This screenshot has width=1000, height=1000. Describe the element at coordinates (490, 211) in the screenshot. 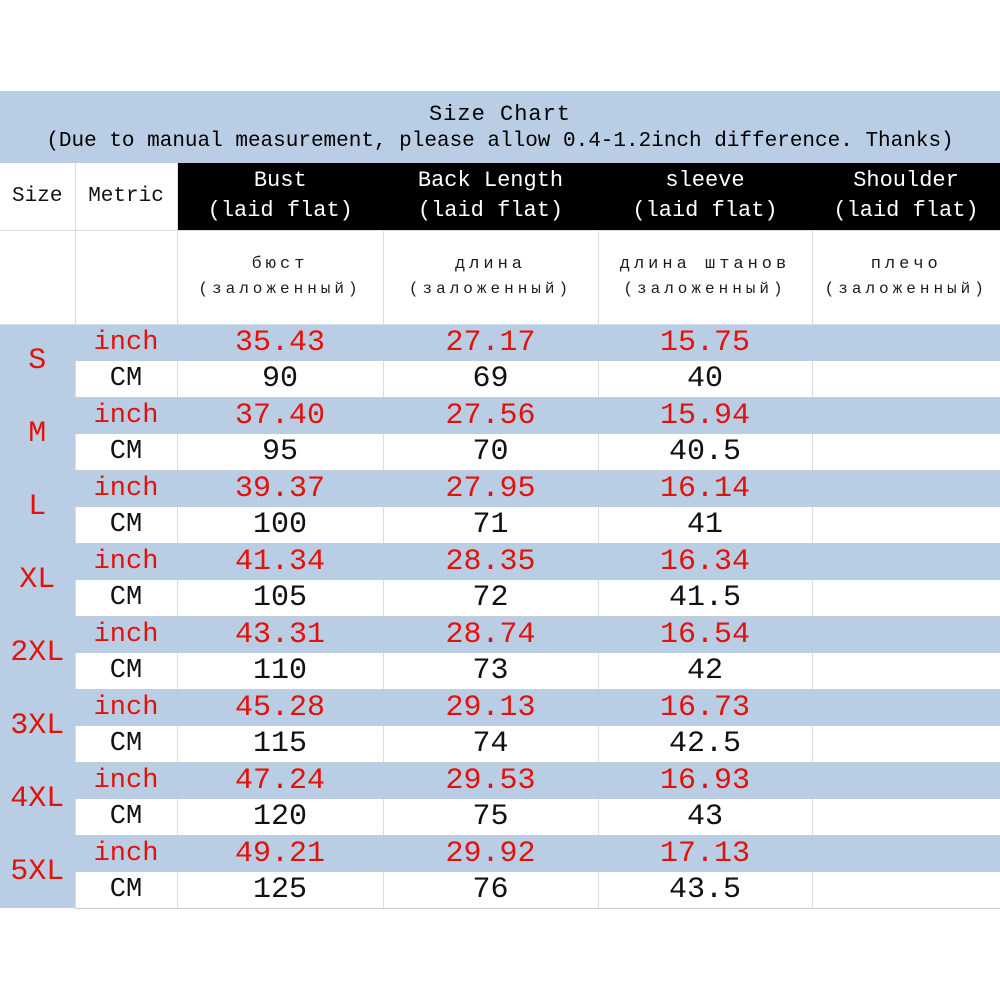

I see `back-length-sublabel: (laid flat)` at that location.